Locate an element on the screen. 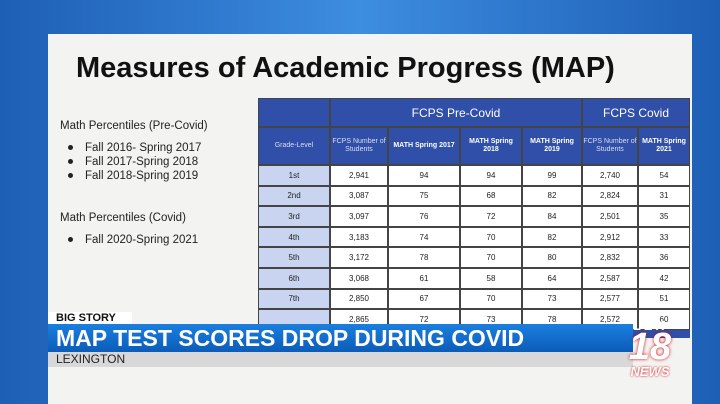 The height and width of the screenshot is (404, 720). logo-brand: NEWS is located at coordinates (650, 371).